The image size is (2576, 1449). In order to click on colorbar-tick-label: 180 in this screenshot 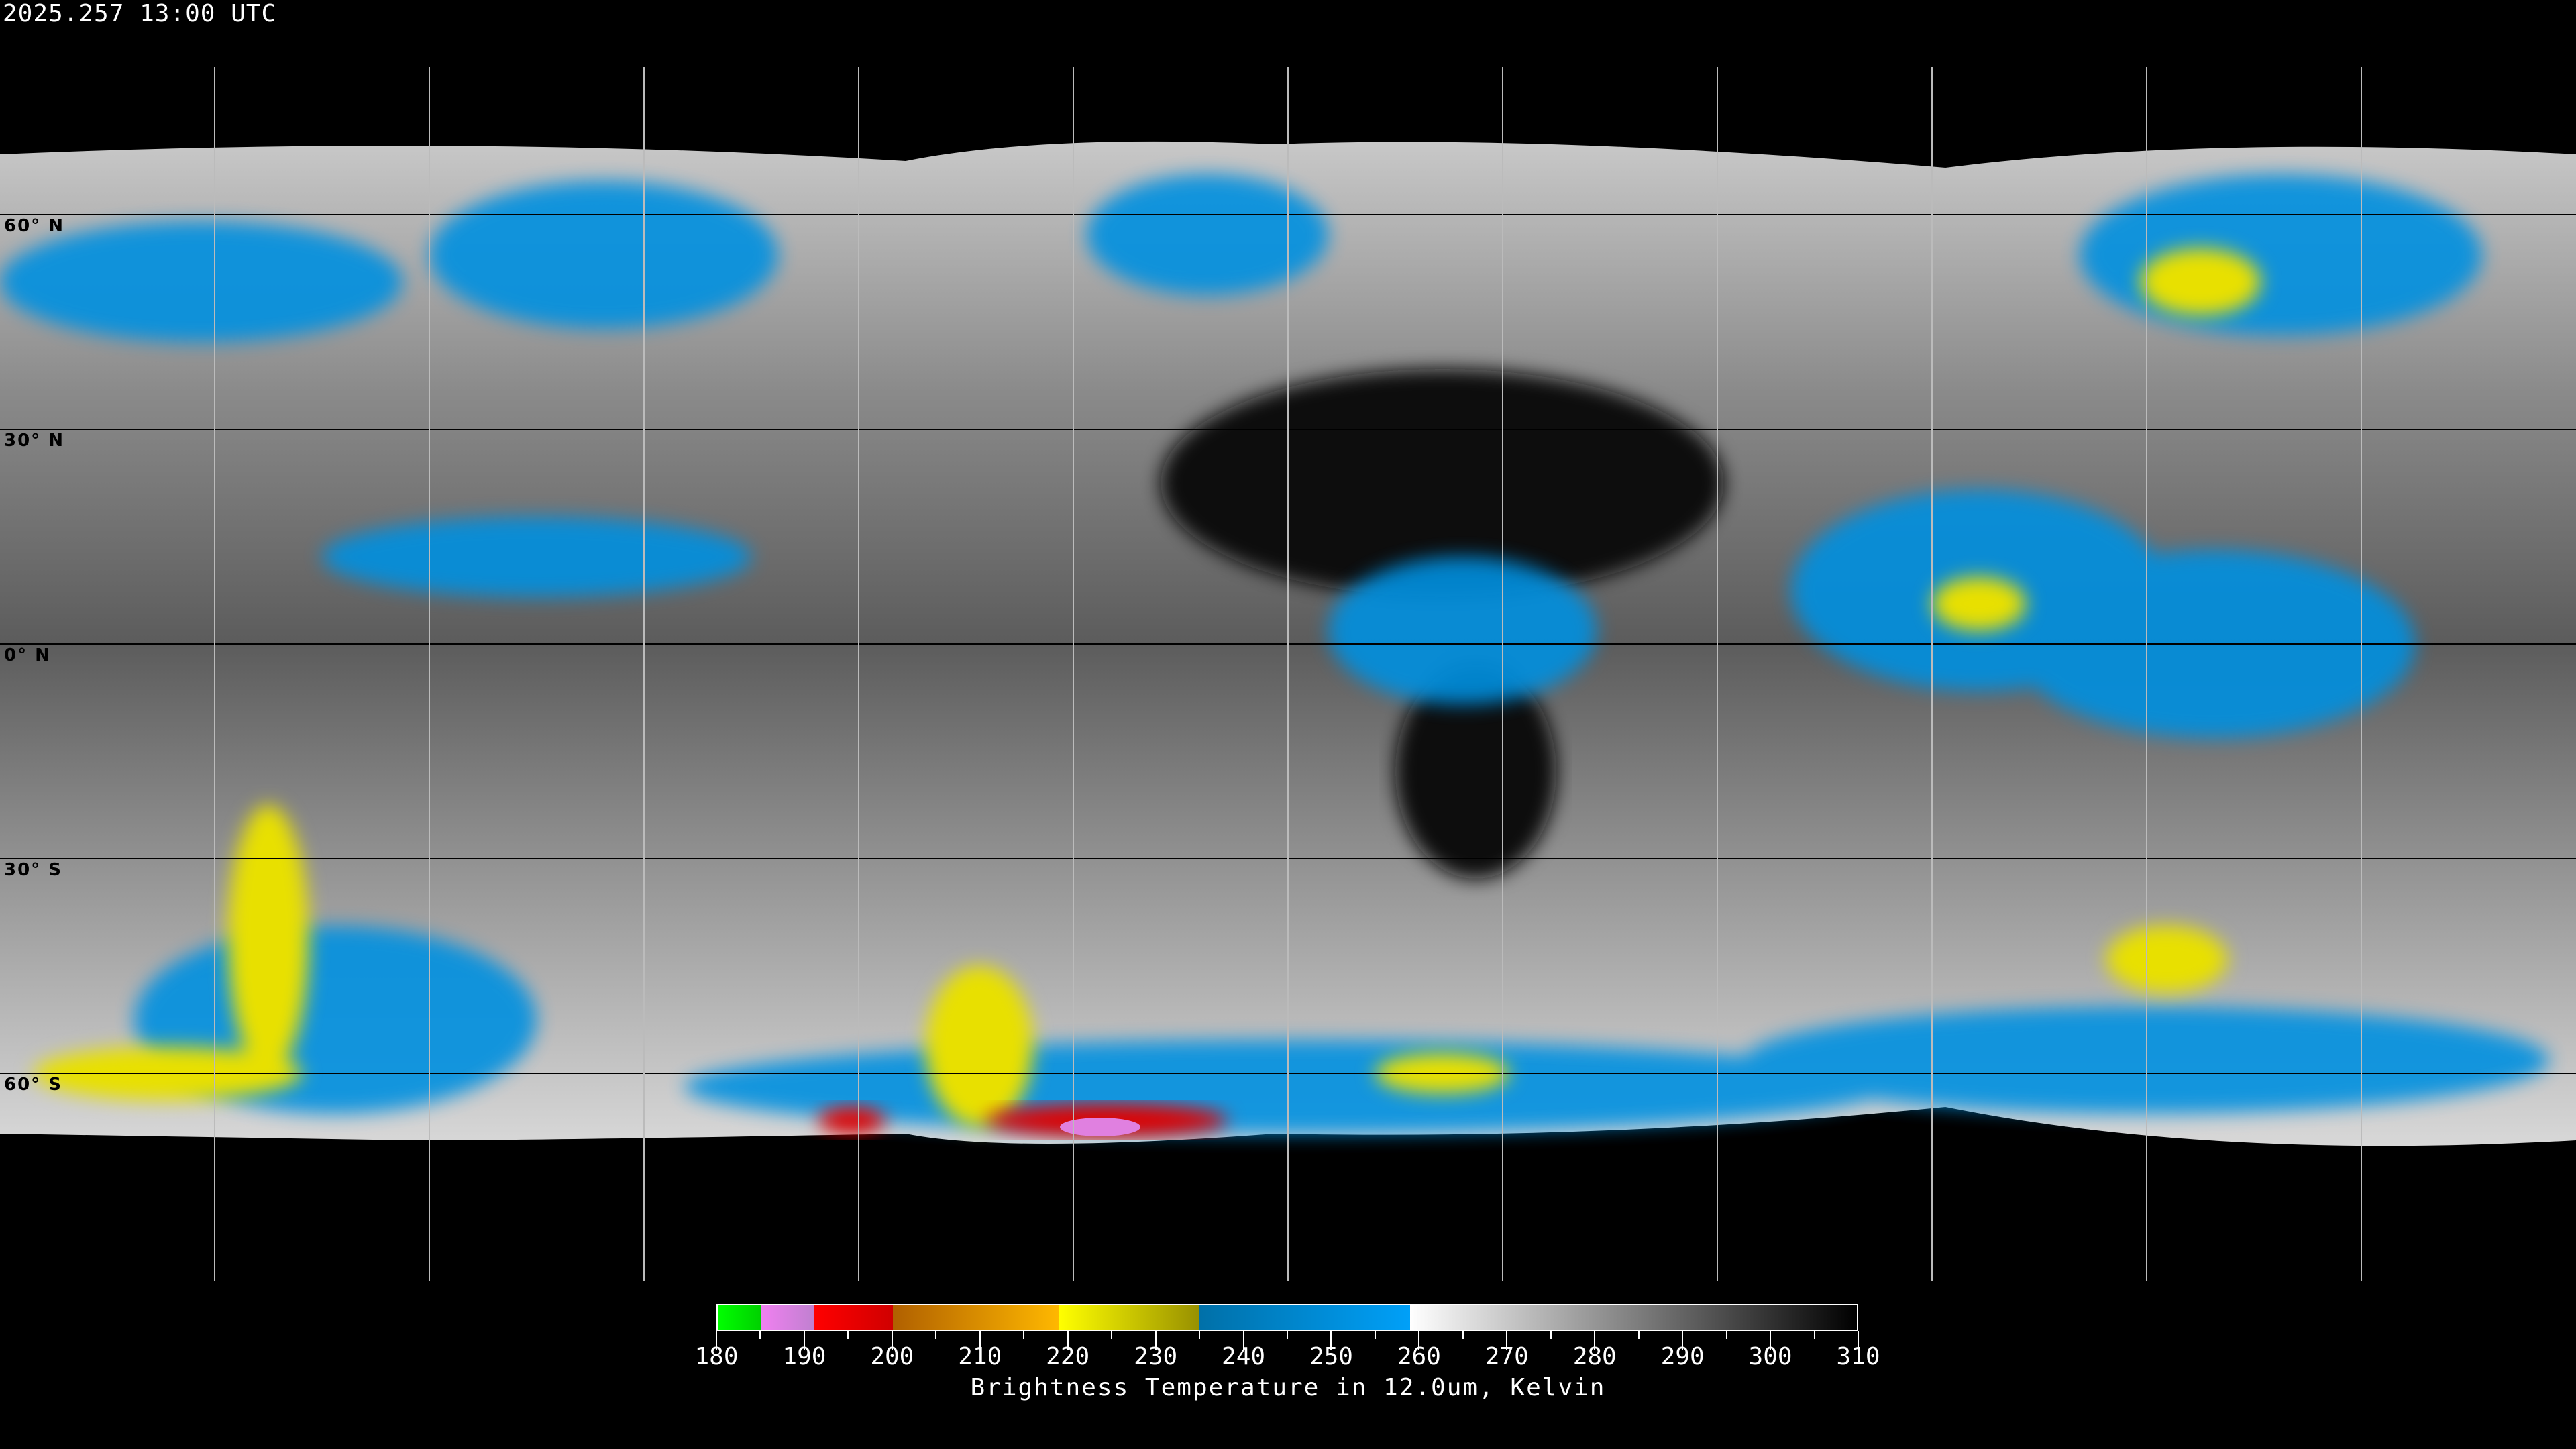, I will do `click(716, 1357)`.